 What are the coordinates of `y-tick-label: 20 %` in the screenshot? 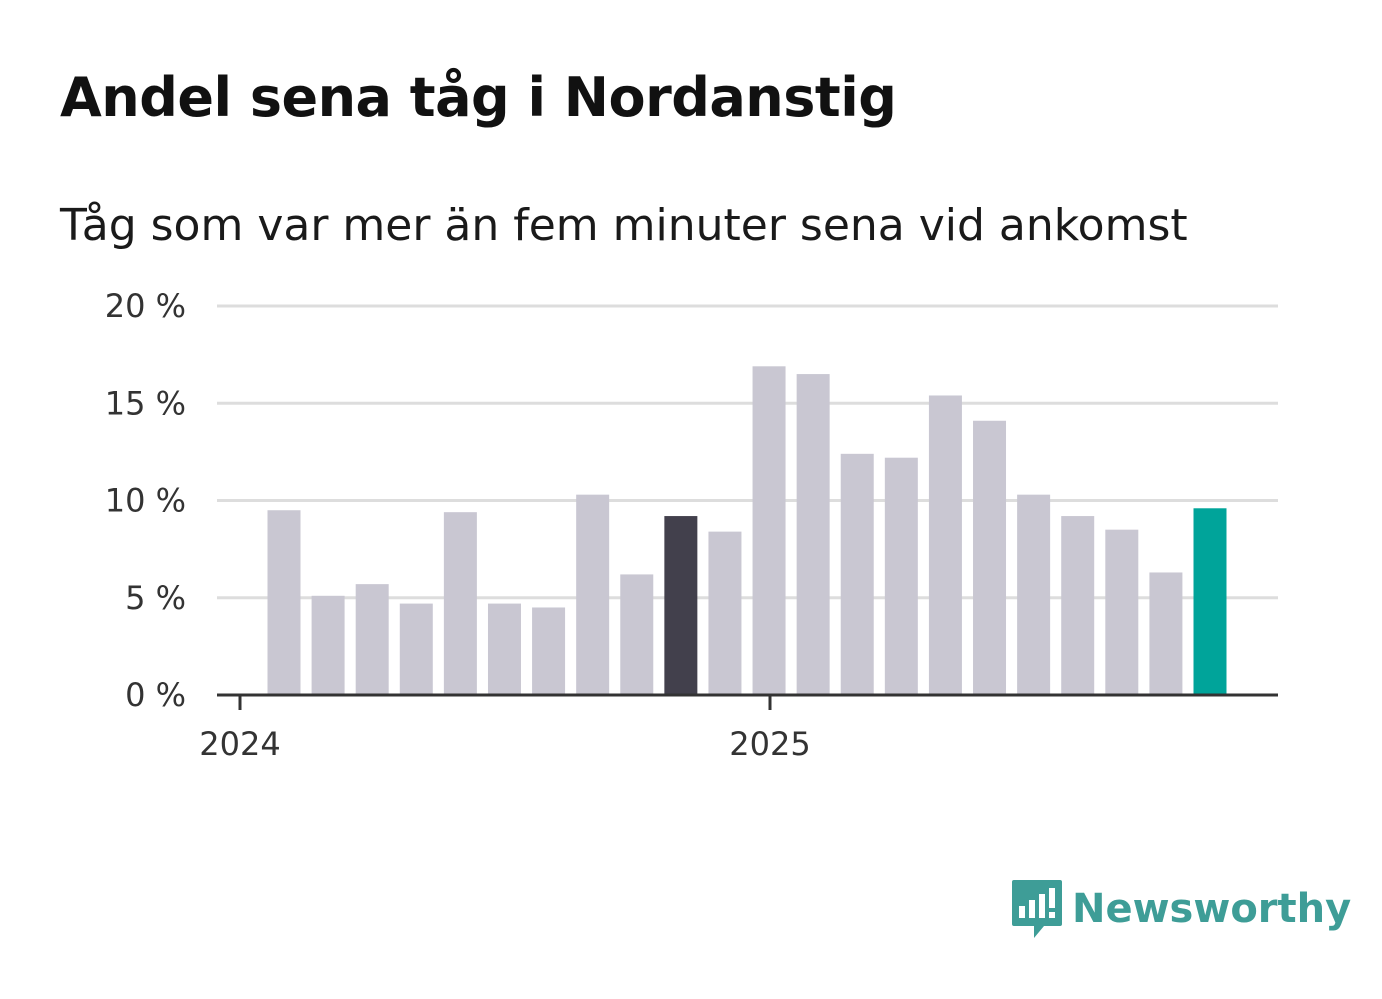 It's located at (145, 306).